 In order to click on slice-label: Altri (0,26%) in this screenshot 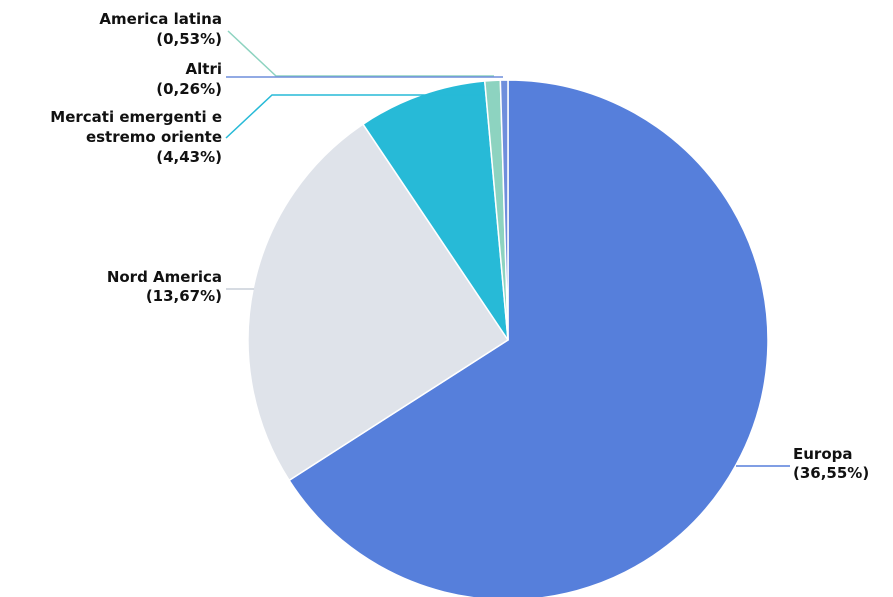, I will do `click(189, 79)`.